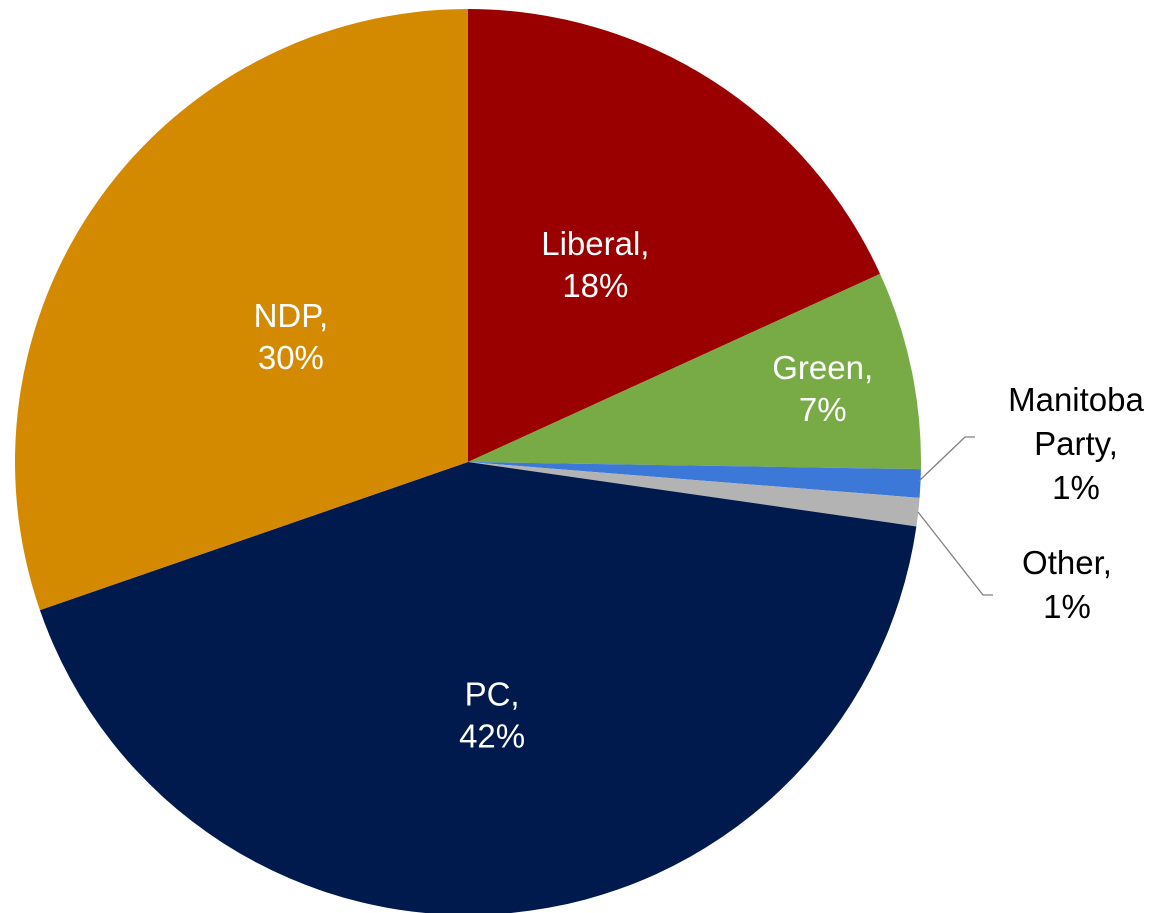 The image size is (1172, 913). I want to click on slice-other, so click(694, 494).